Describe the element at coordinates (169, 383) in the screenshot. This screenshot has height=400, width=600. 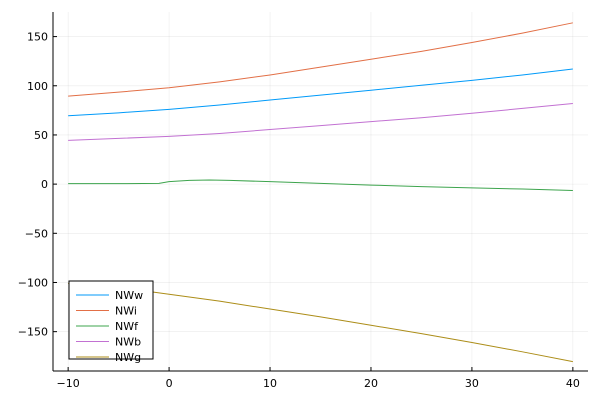
I see `x-tick-label: 0` at that location.